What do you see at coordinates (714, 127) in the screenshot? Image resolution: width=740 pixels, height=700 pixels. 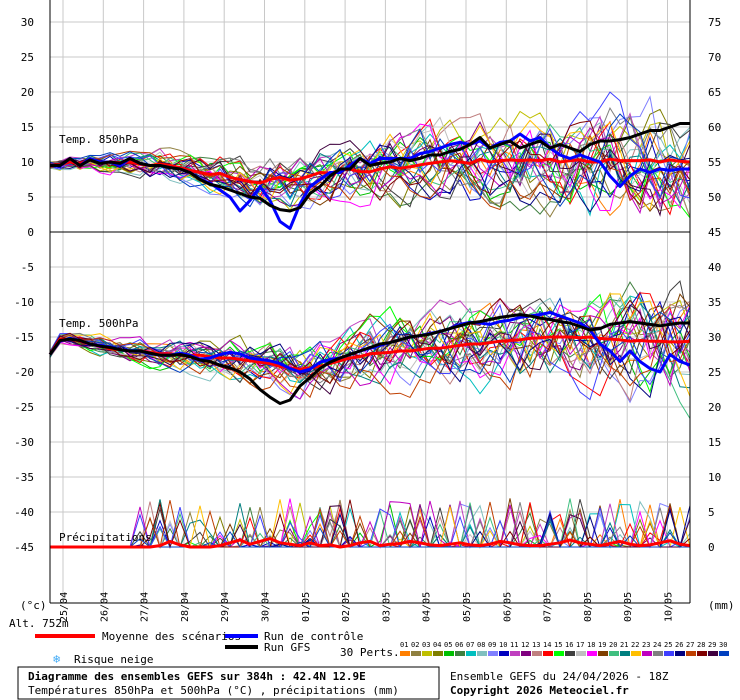 I see `tick-label-right: 60` at bounding box center [714, 127].